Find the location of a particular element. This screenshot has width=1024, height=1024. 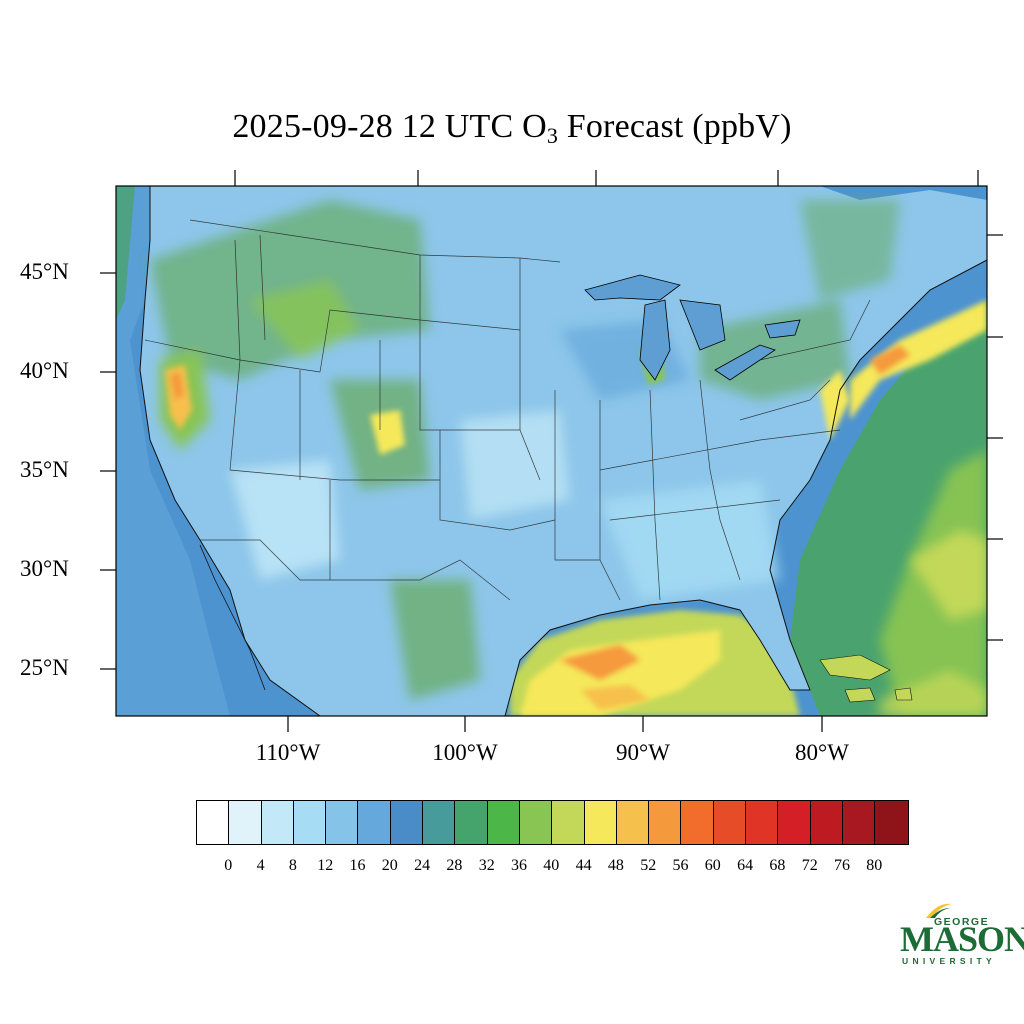

colorbar-tick-label: 24 is located at coordinates (422, 865).